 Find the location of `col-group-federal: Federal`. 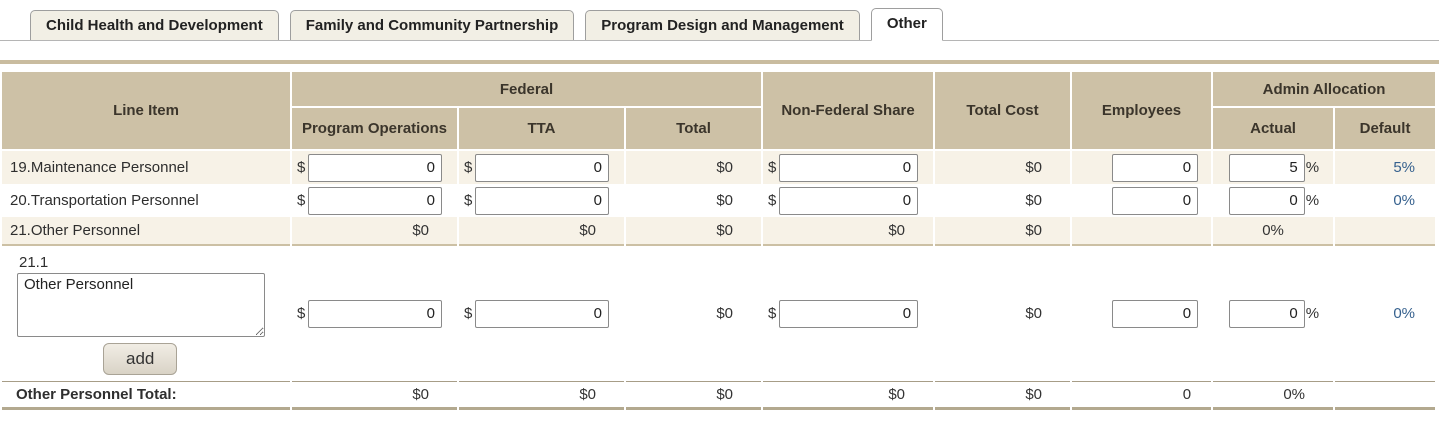

col-group-federal: Federal is located at coordinates (527, 90).